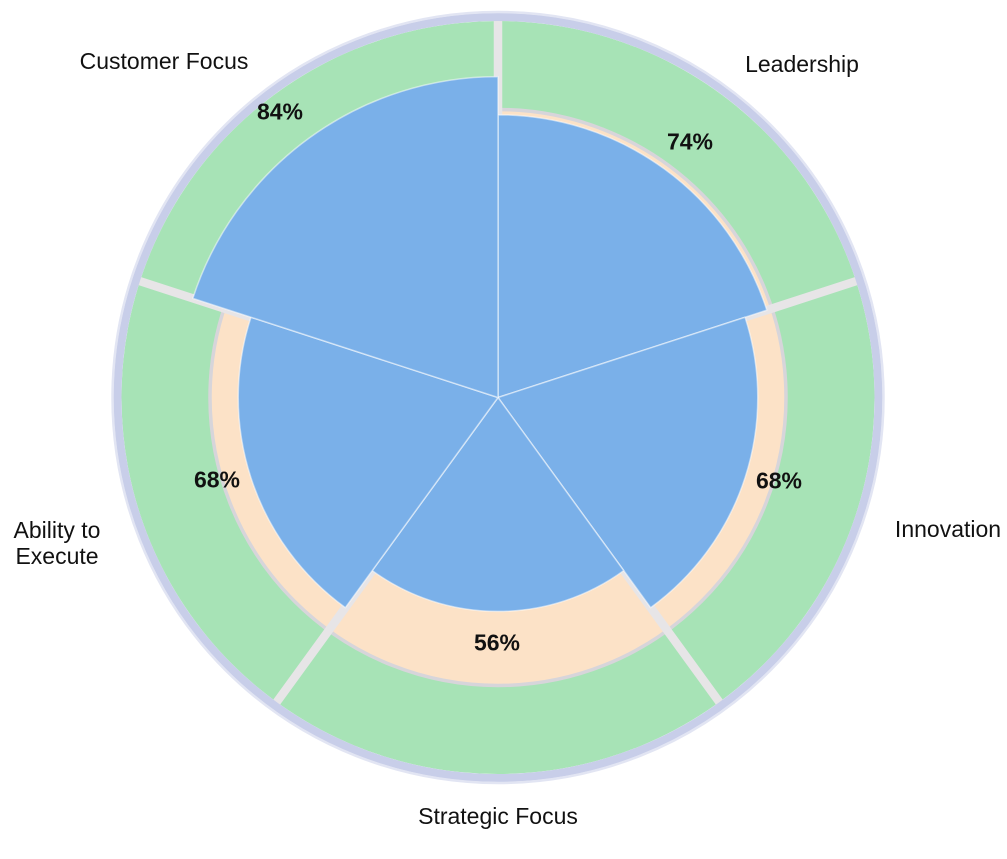 The height and width of the screenshot is (859, 1007). What do you see at coordinates (368, 462) in the screenshot?
I see `value-wedge-ability-to-execute` at bounding box center [368, 462].